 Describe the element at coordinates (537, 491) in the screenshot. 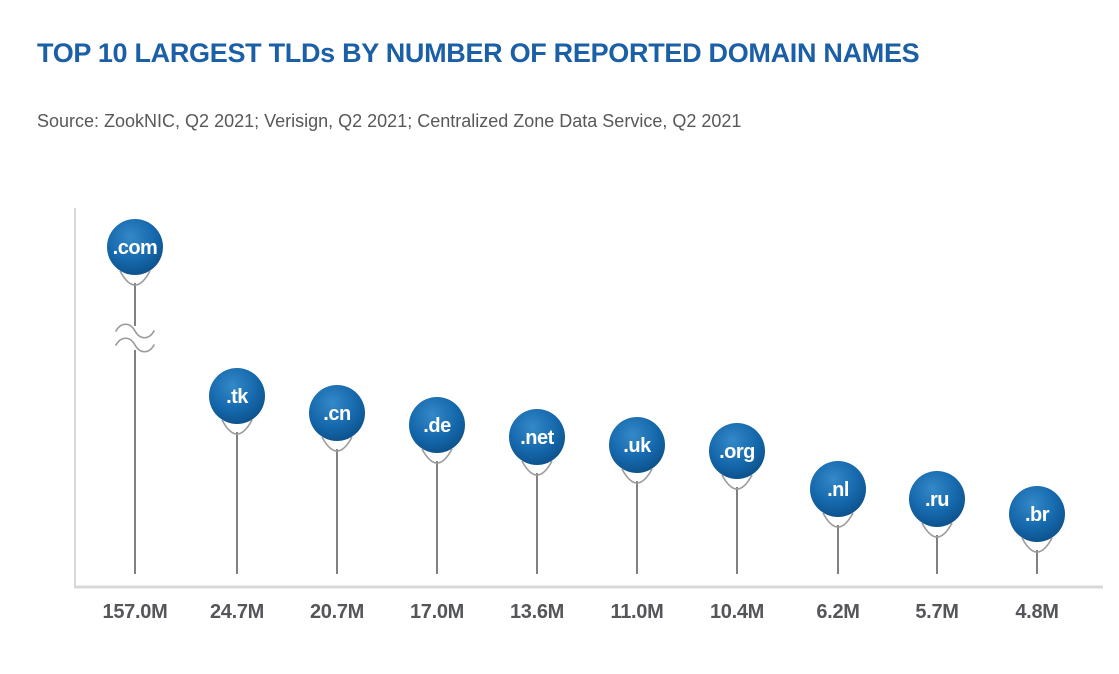

I see `balloon-net: .net` at that location.